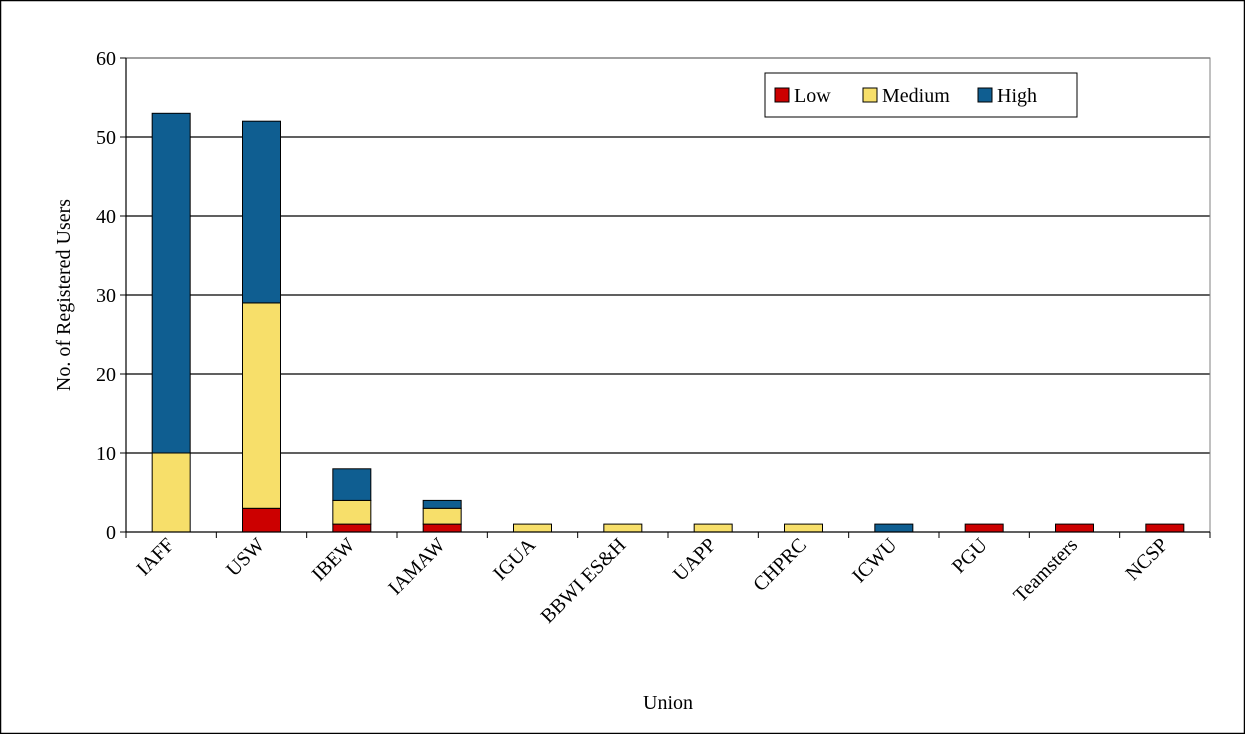  What do you see at coordinates (916, 96) in the screenshot?
I see `legend-label-medium: Medium` at bounding box center [916, 96].